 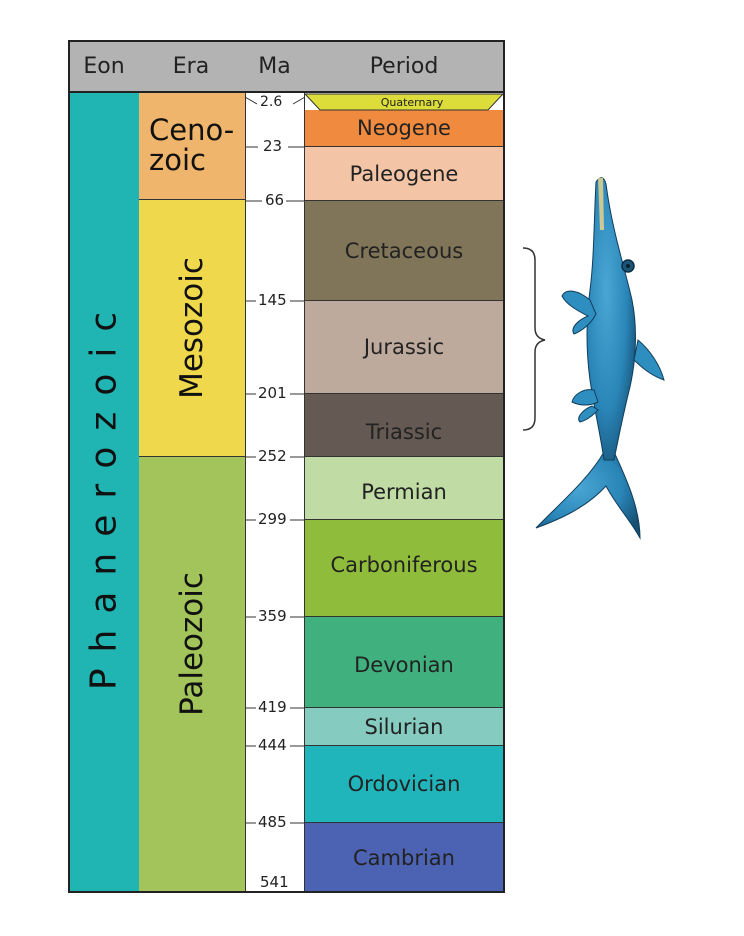 I want to click on ma-tick-252: 252, so click(x=272, y=456).